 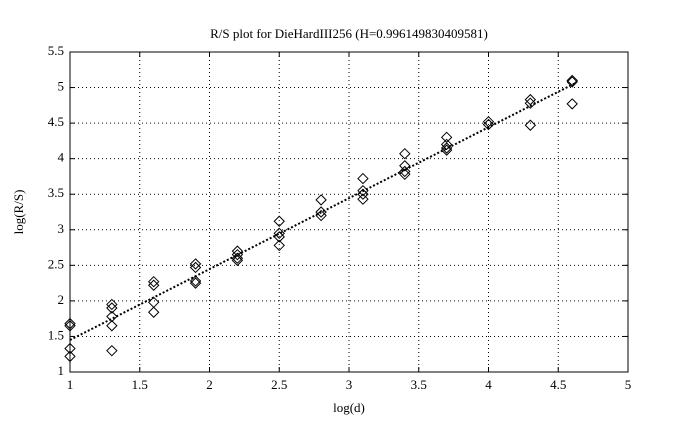 I want to click on x-tick-label: 1, so click(x=70, y=384).